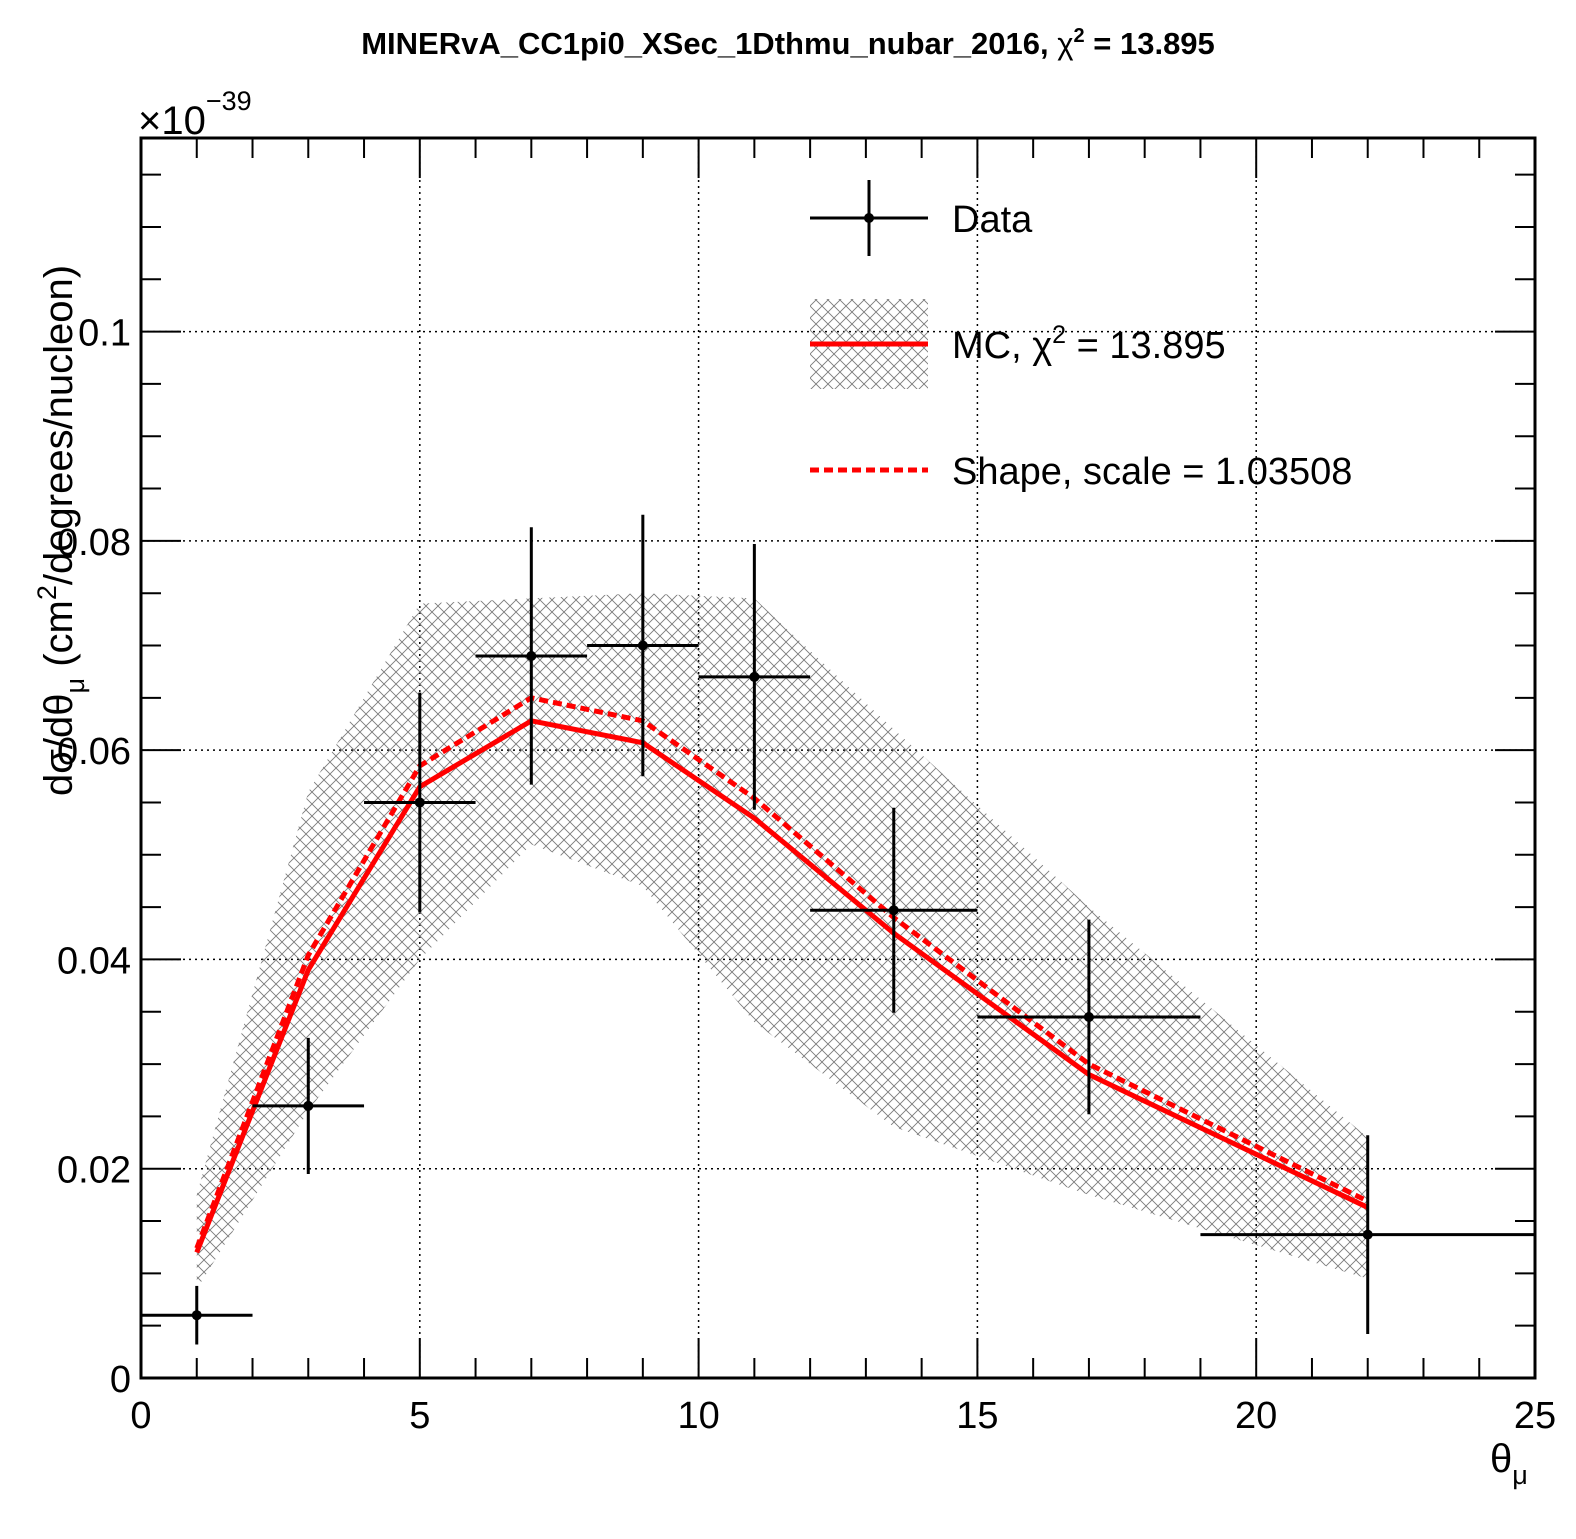 Image resolution: width=1576 pixels, height=1539 pixels. What do you see at coordinates (94, 961) in the screenshot?
I see `y-tick-label-2: 0.04` at bounding box center [94, 961].